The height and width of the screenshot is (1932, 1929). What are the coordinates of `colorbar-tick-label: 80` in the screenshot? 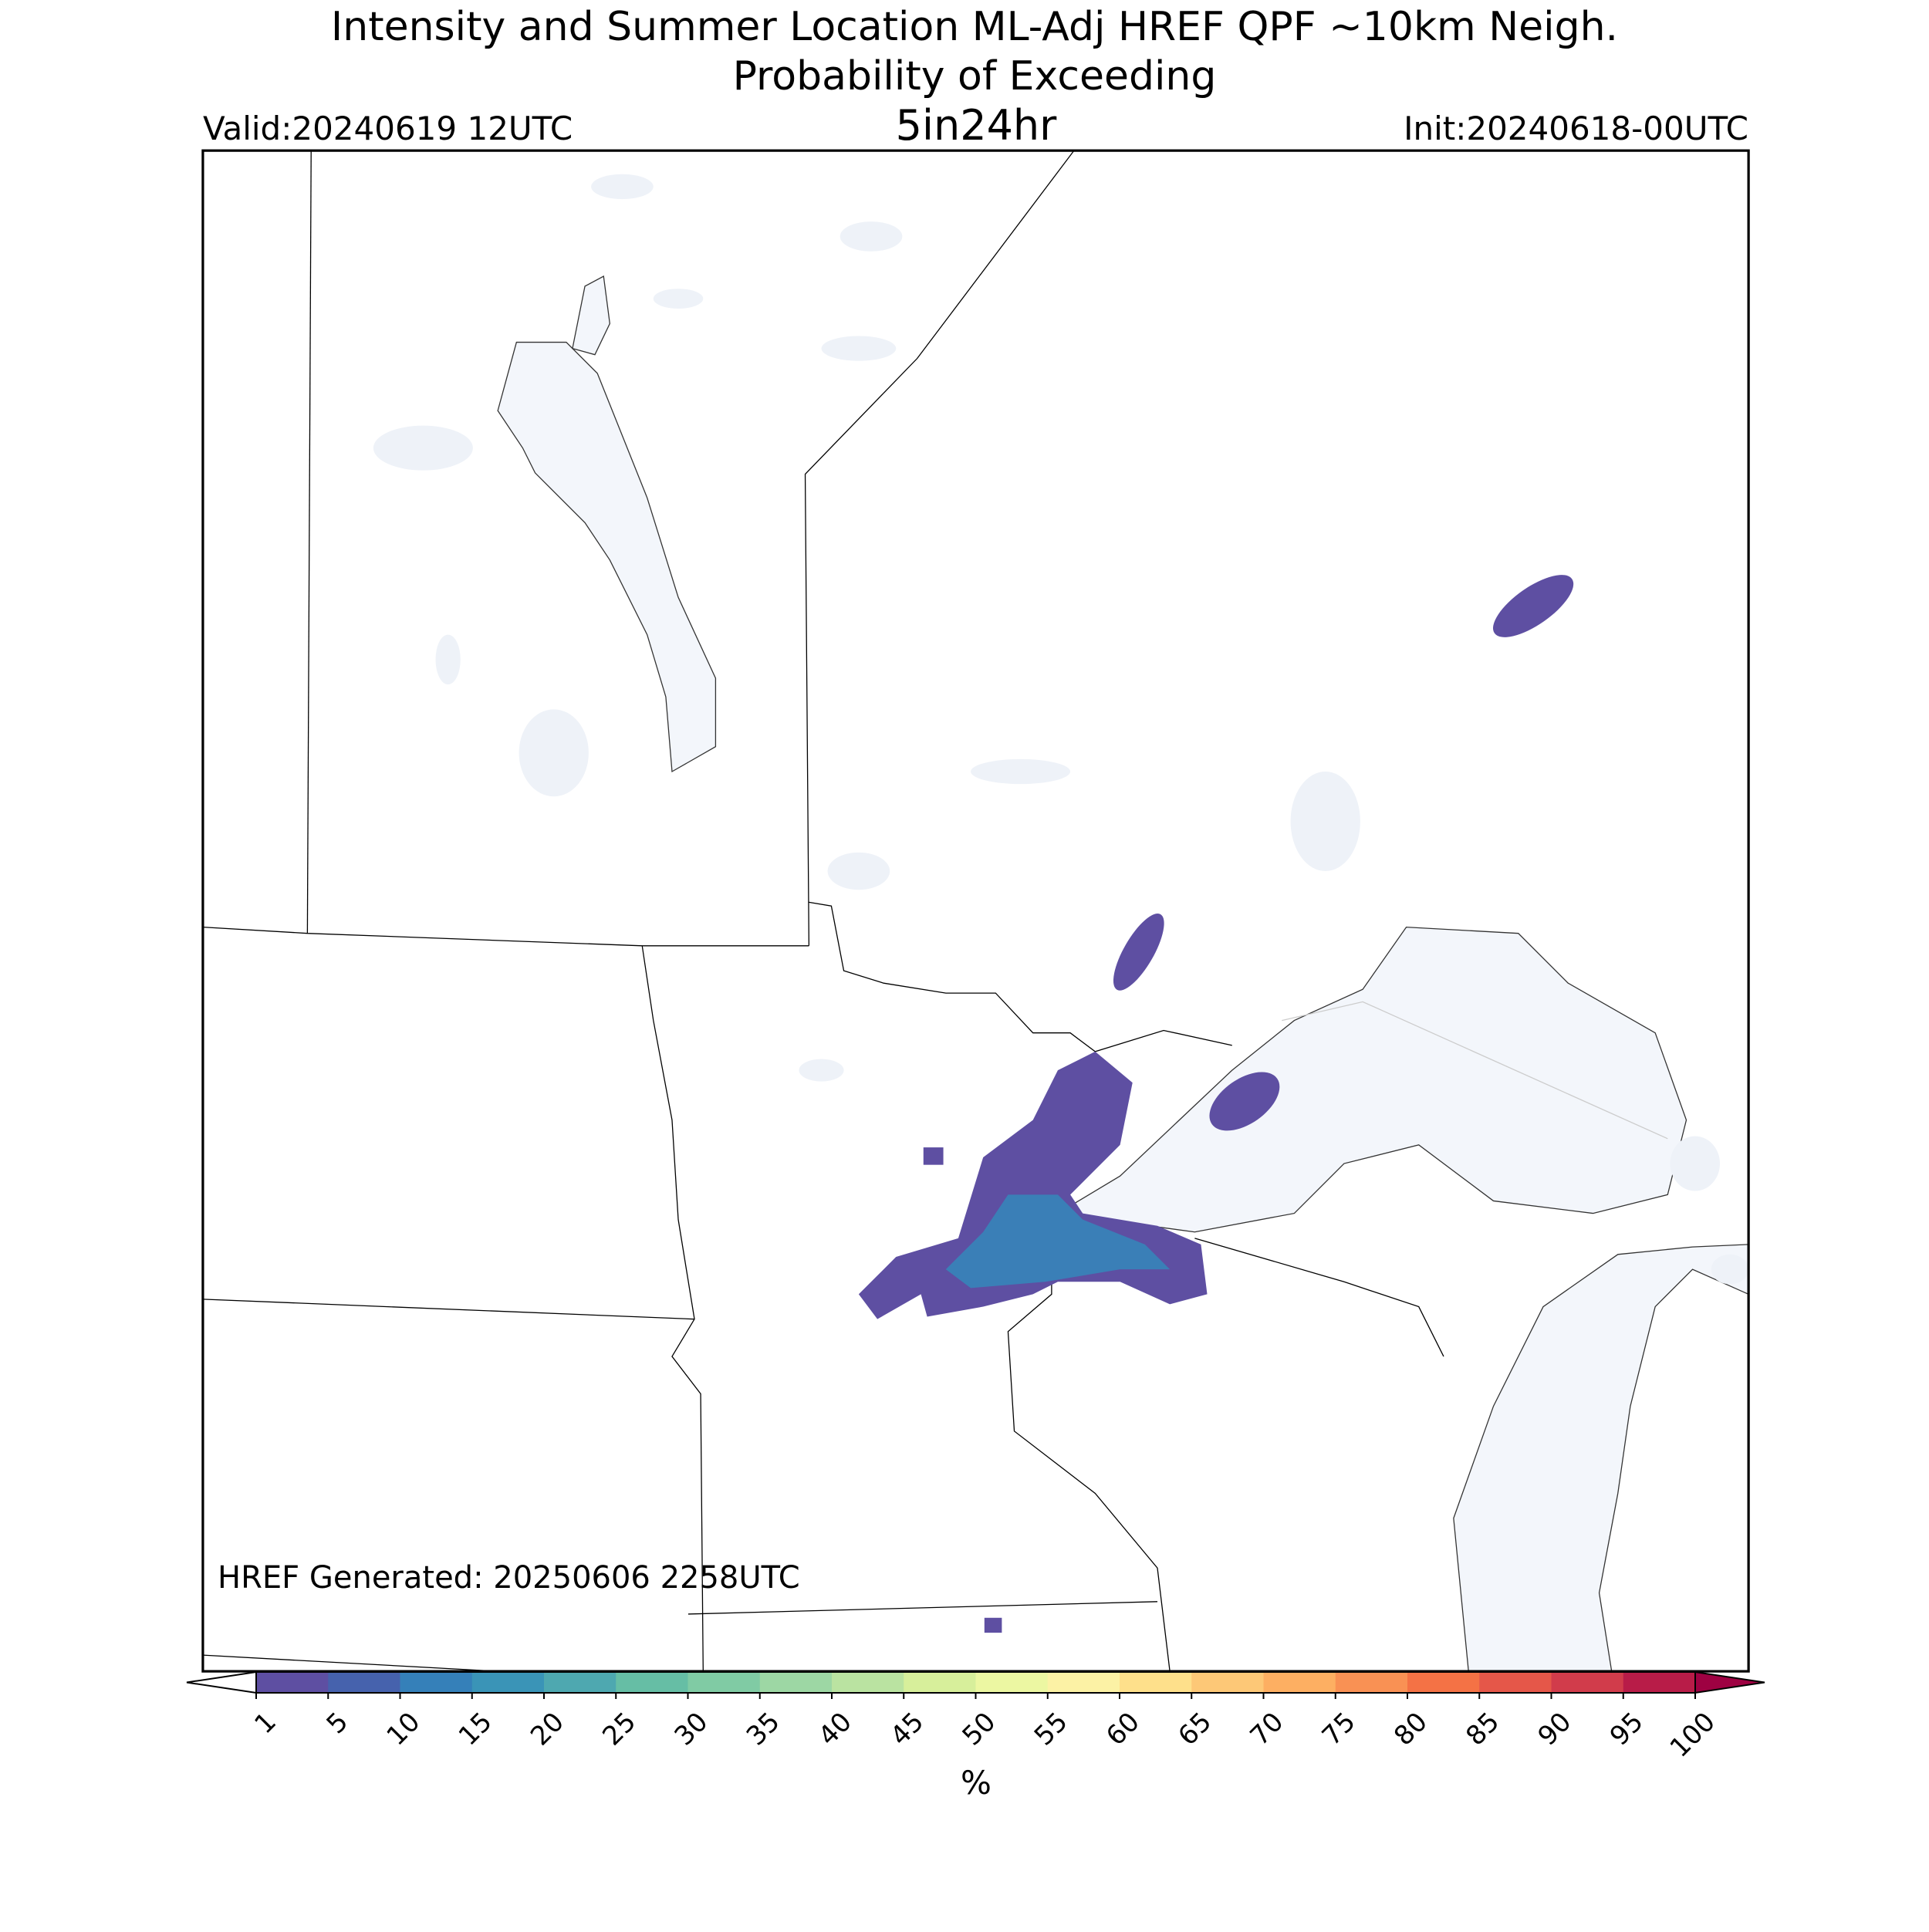 It's located at (1411, 1729).